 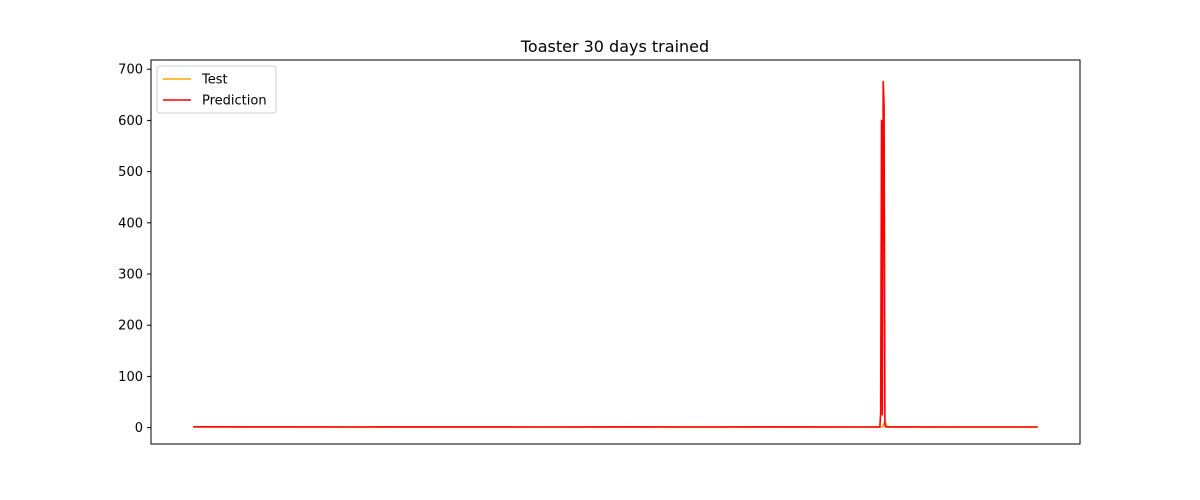 I want to click on legend-label-prediction: Prediction, so click(x=234, y=101).